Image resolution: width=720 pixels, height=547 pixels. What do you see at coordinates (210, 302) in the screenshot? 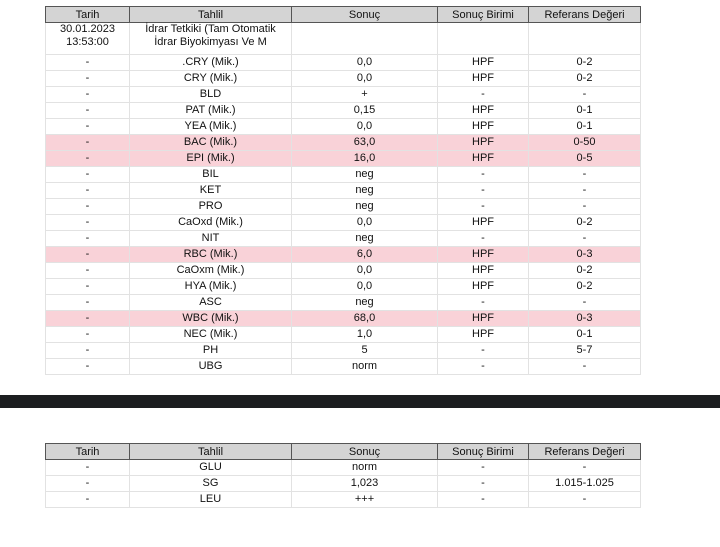
I see `test-cell: ASC` at bounding box center [210, 302].